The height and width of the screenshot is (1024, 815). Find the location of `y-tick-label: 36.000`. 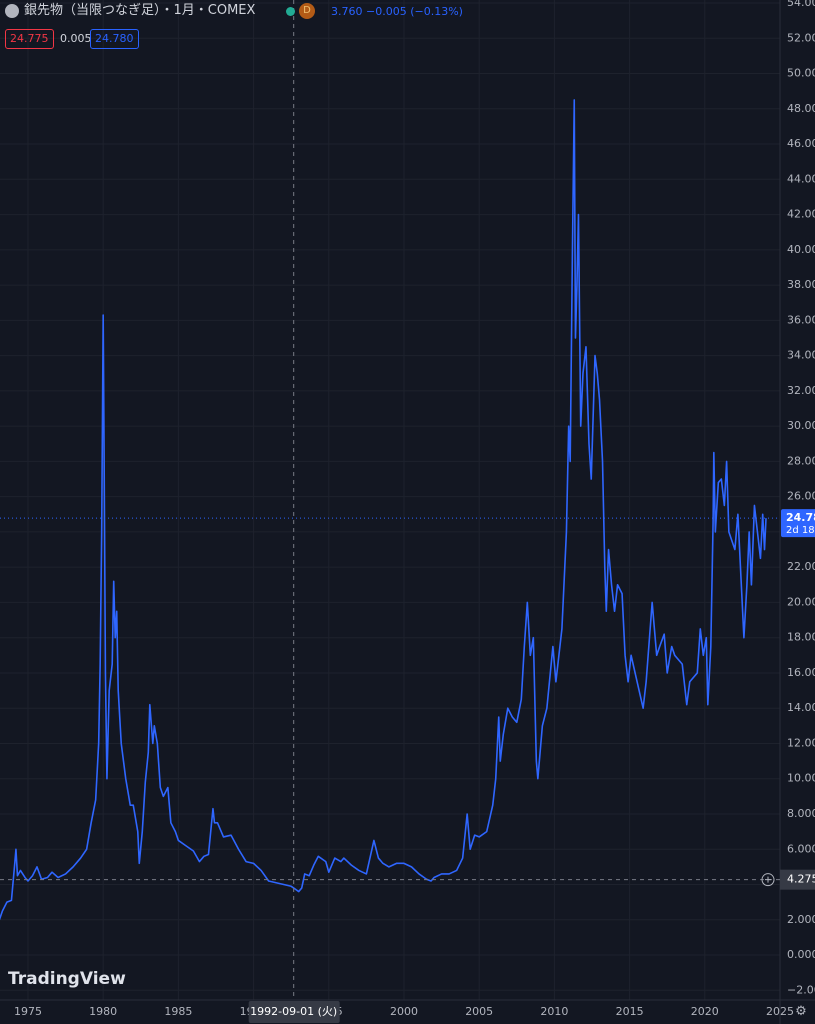

y-tick-label: 36.000 is located at coordinates (801, 319).